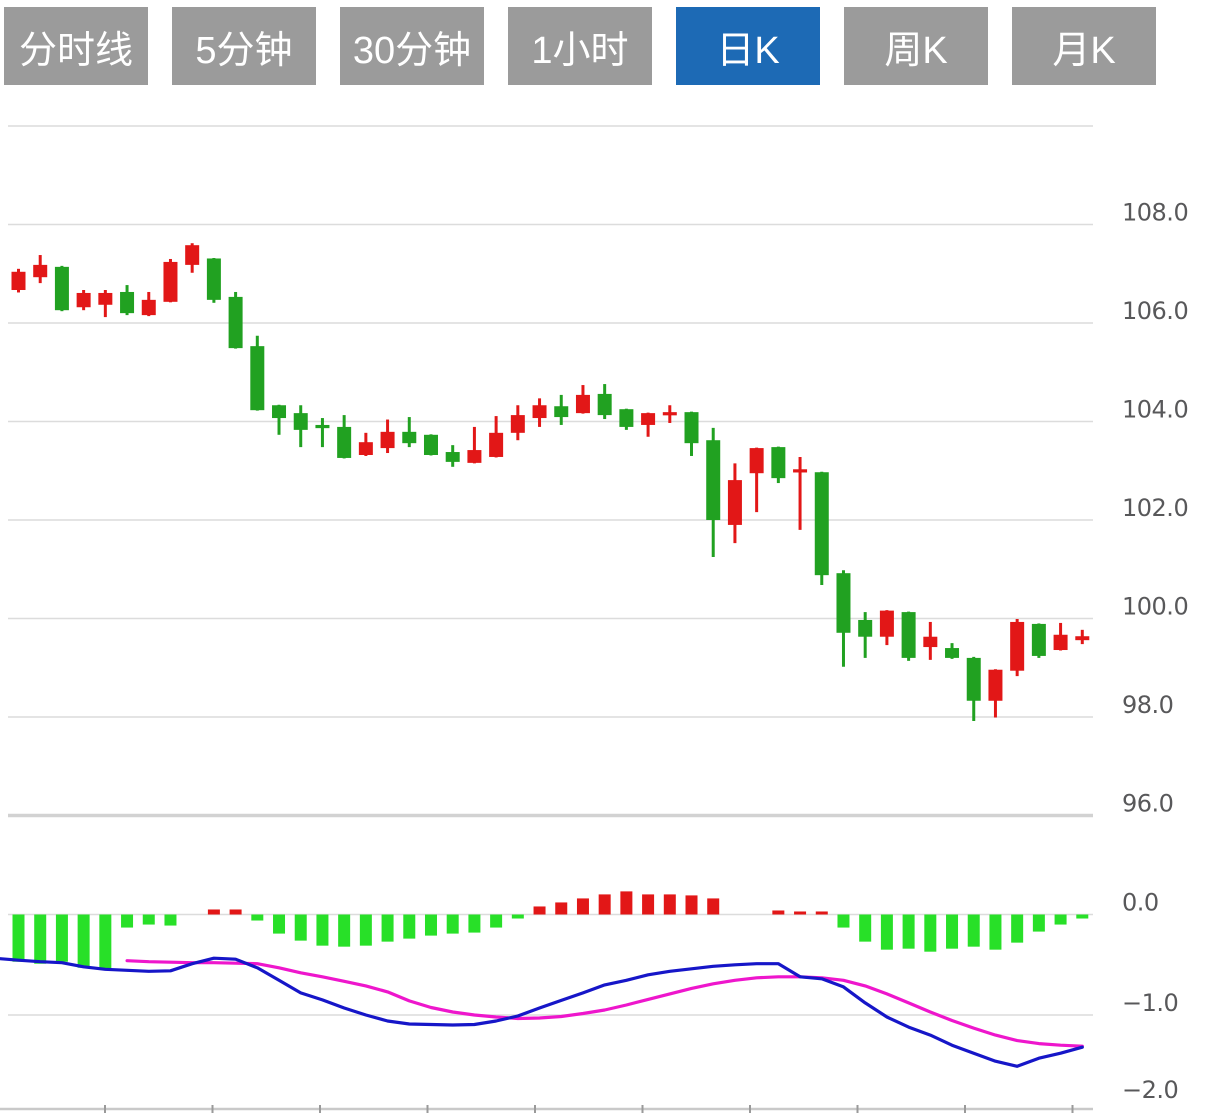  I want to click on axis-tick-label: 104.0, so click(1155, 410).